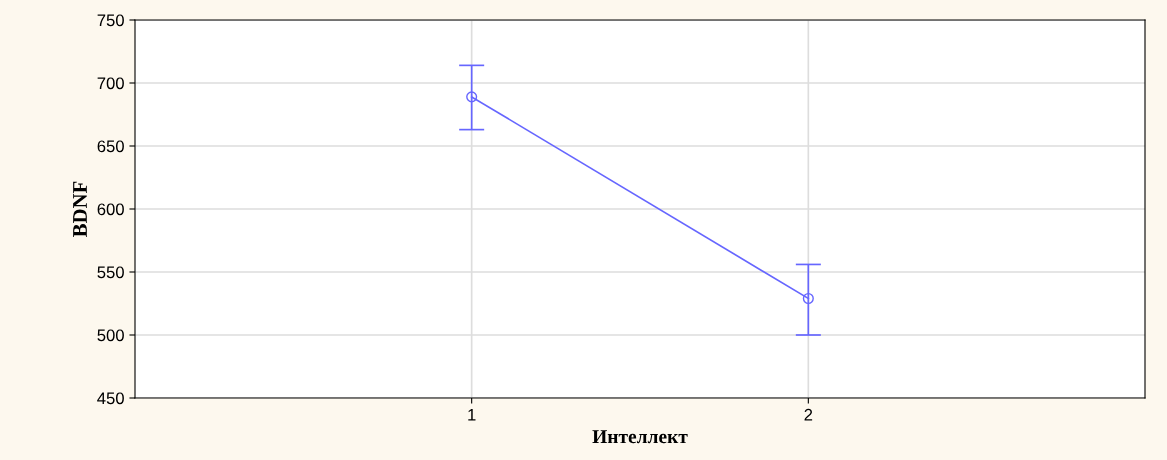  What do you see at coordinates (110, 272) in the screenshot?
I see `y-tick-label: 550` at bounding box center [110, 272].